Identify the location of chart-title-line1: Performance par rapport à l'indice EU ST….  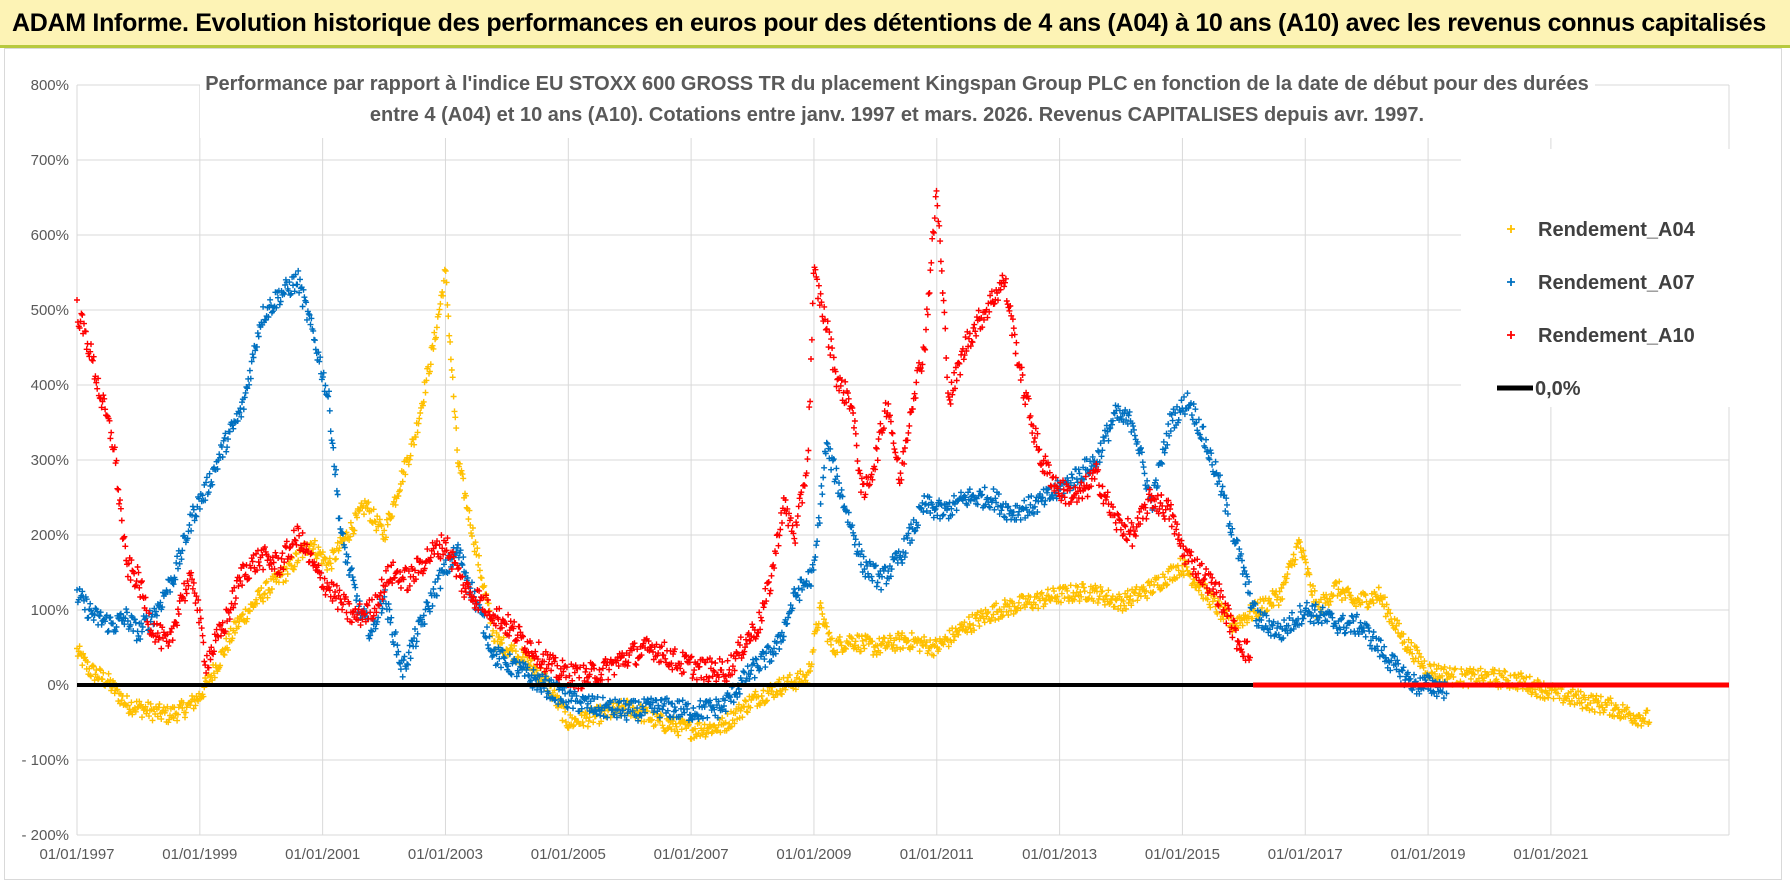
(897, 84).